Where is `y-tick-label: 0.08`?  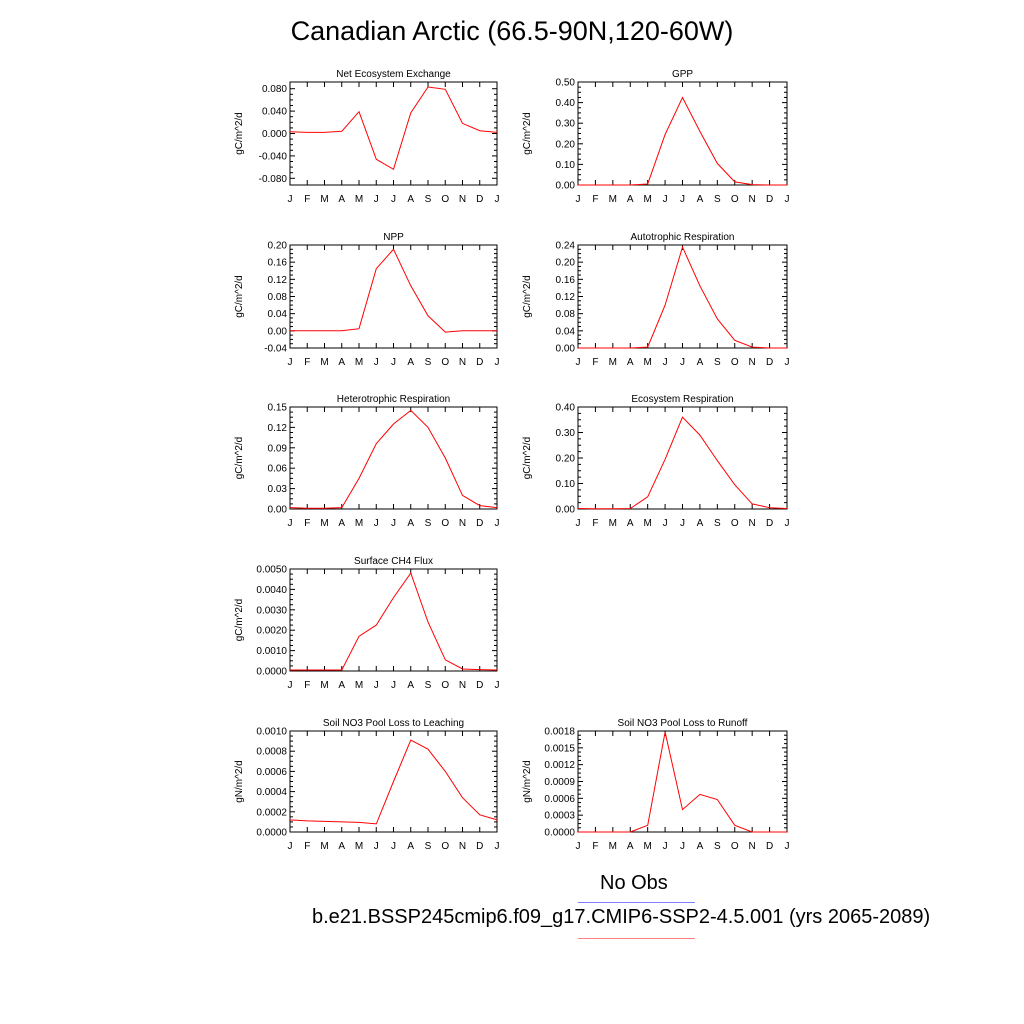 y-tick-label: 0.08 is located at coordinates (278, 297).